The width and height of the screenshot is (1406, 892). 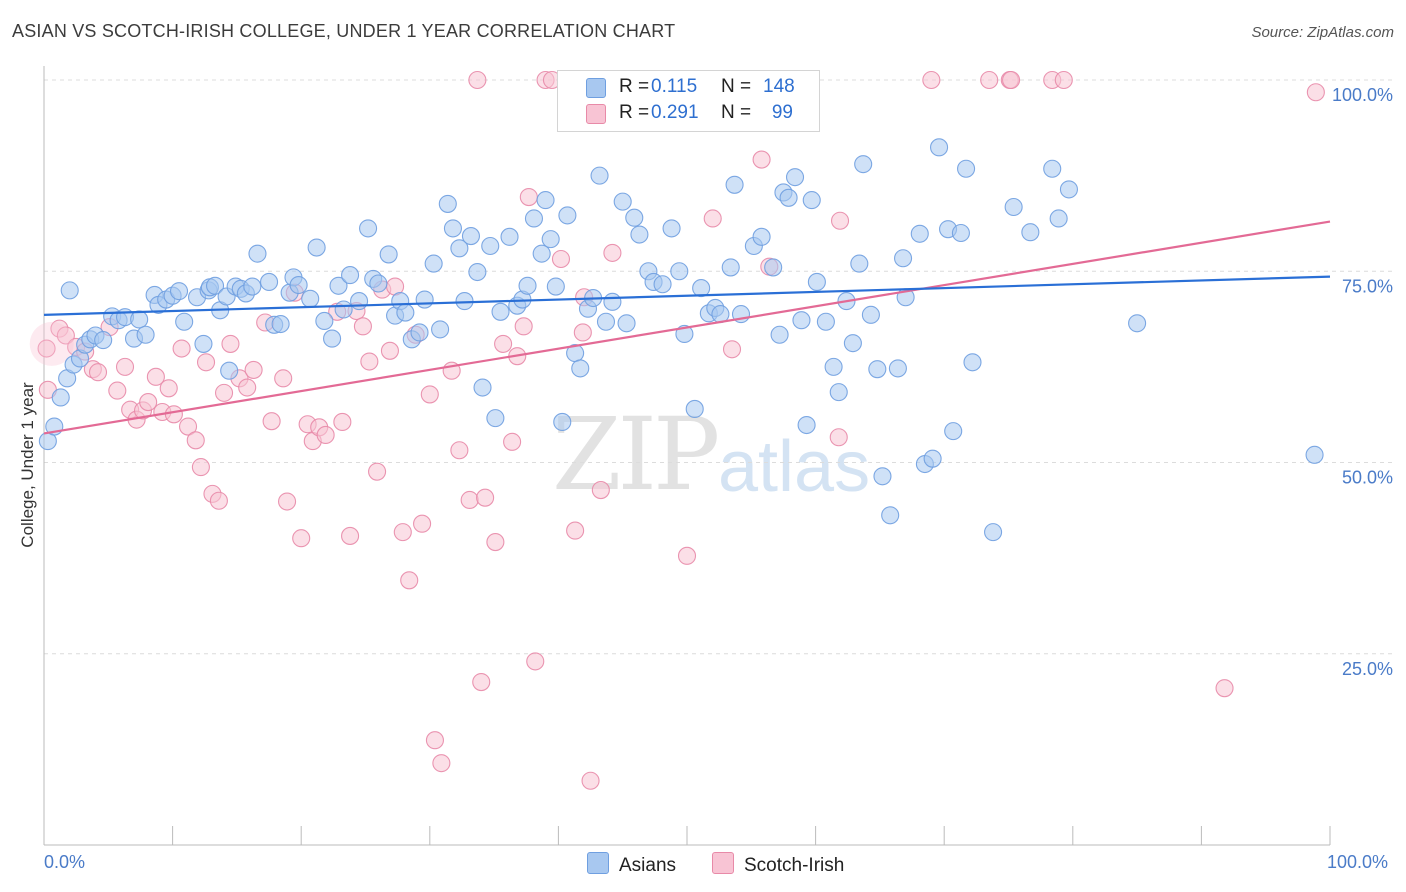 What do you see at coordinates (675, 112) in the screenshot?
I see `r-value: 0.291` at bounding box center [675, 112].